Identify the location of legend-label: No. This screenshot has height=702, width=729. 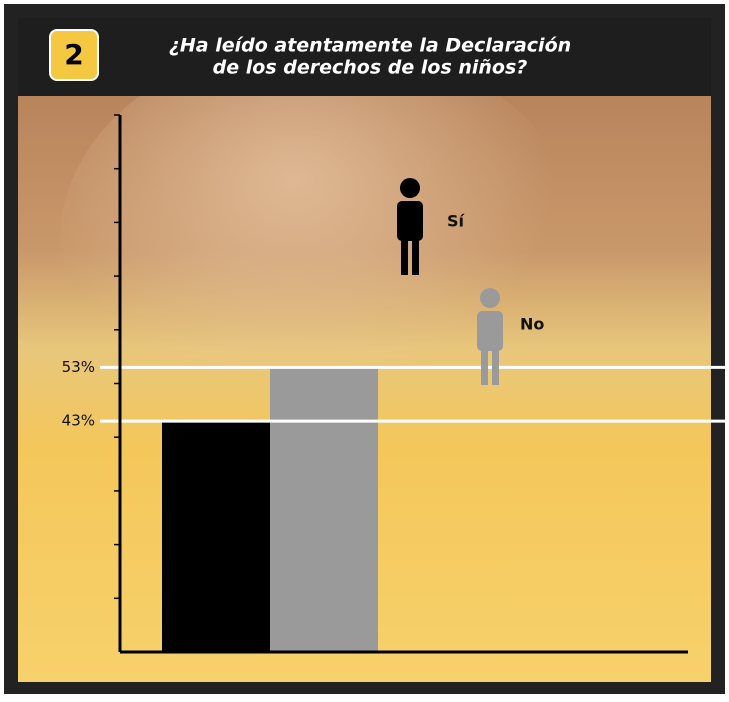
(532, 324).